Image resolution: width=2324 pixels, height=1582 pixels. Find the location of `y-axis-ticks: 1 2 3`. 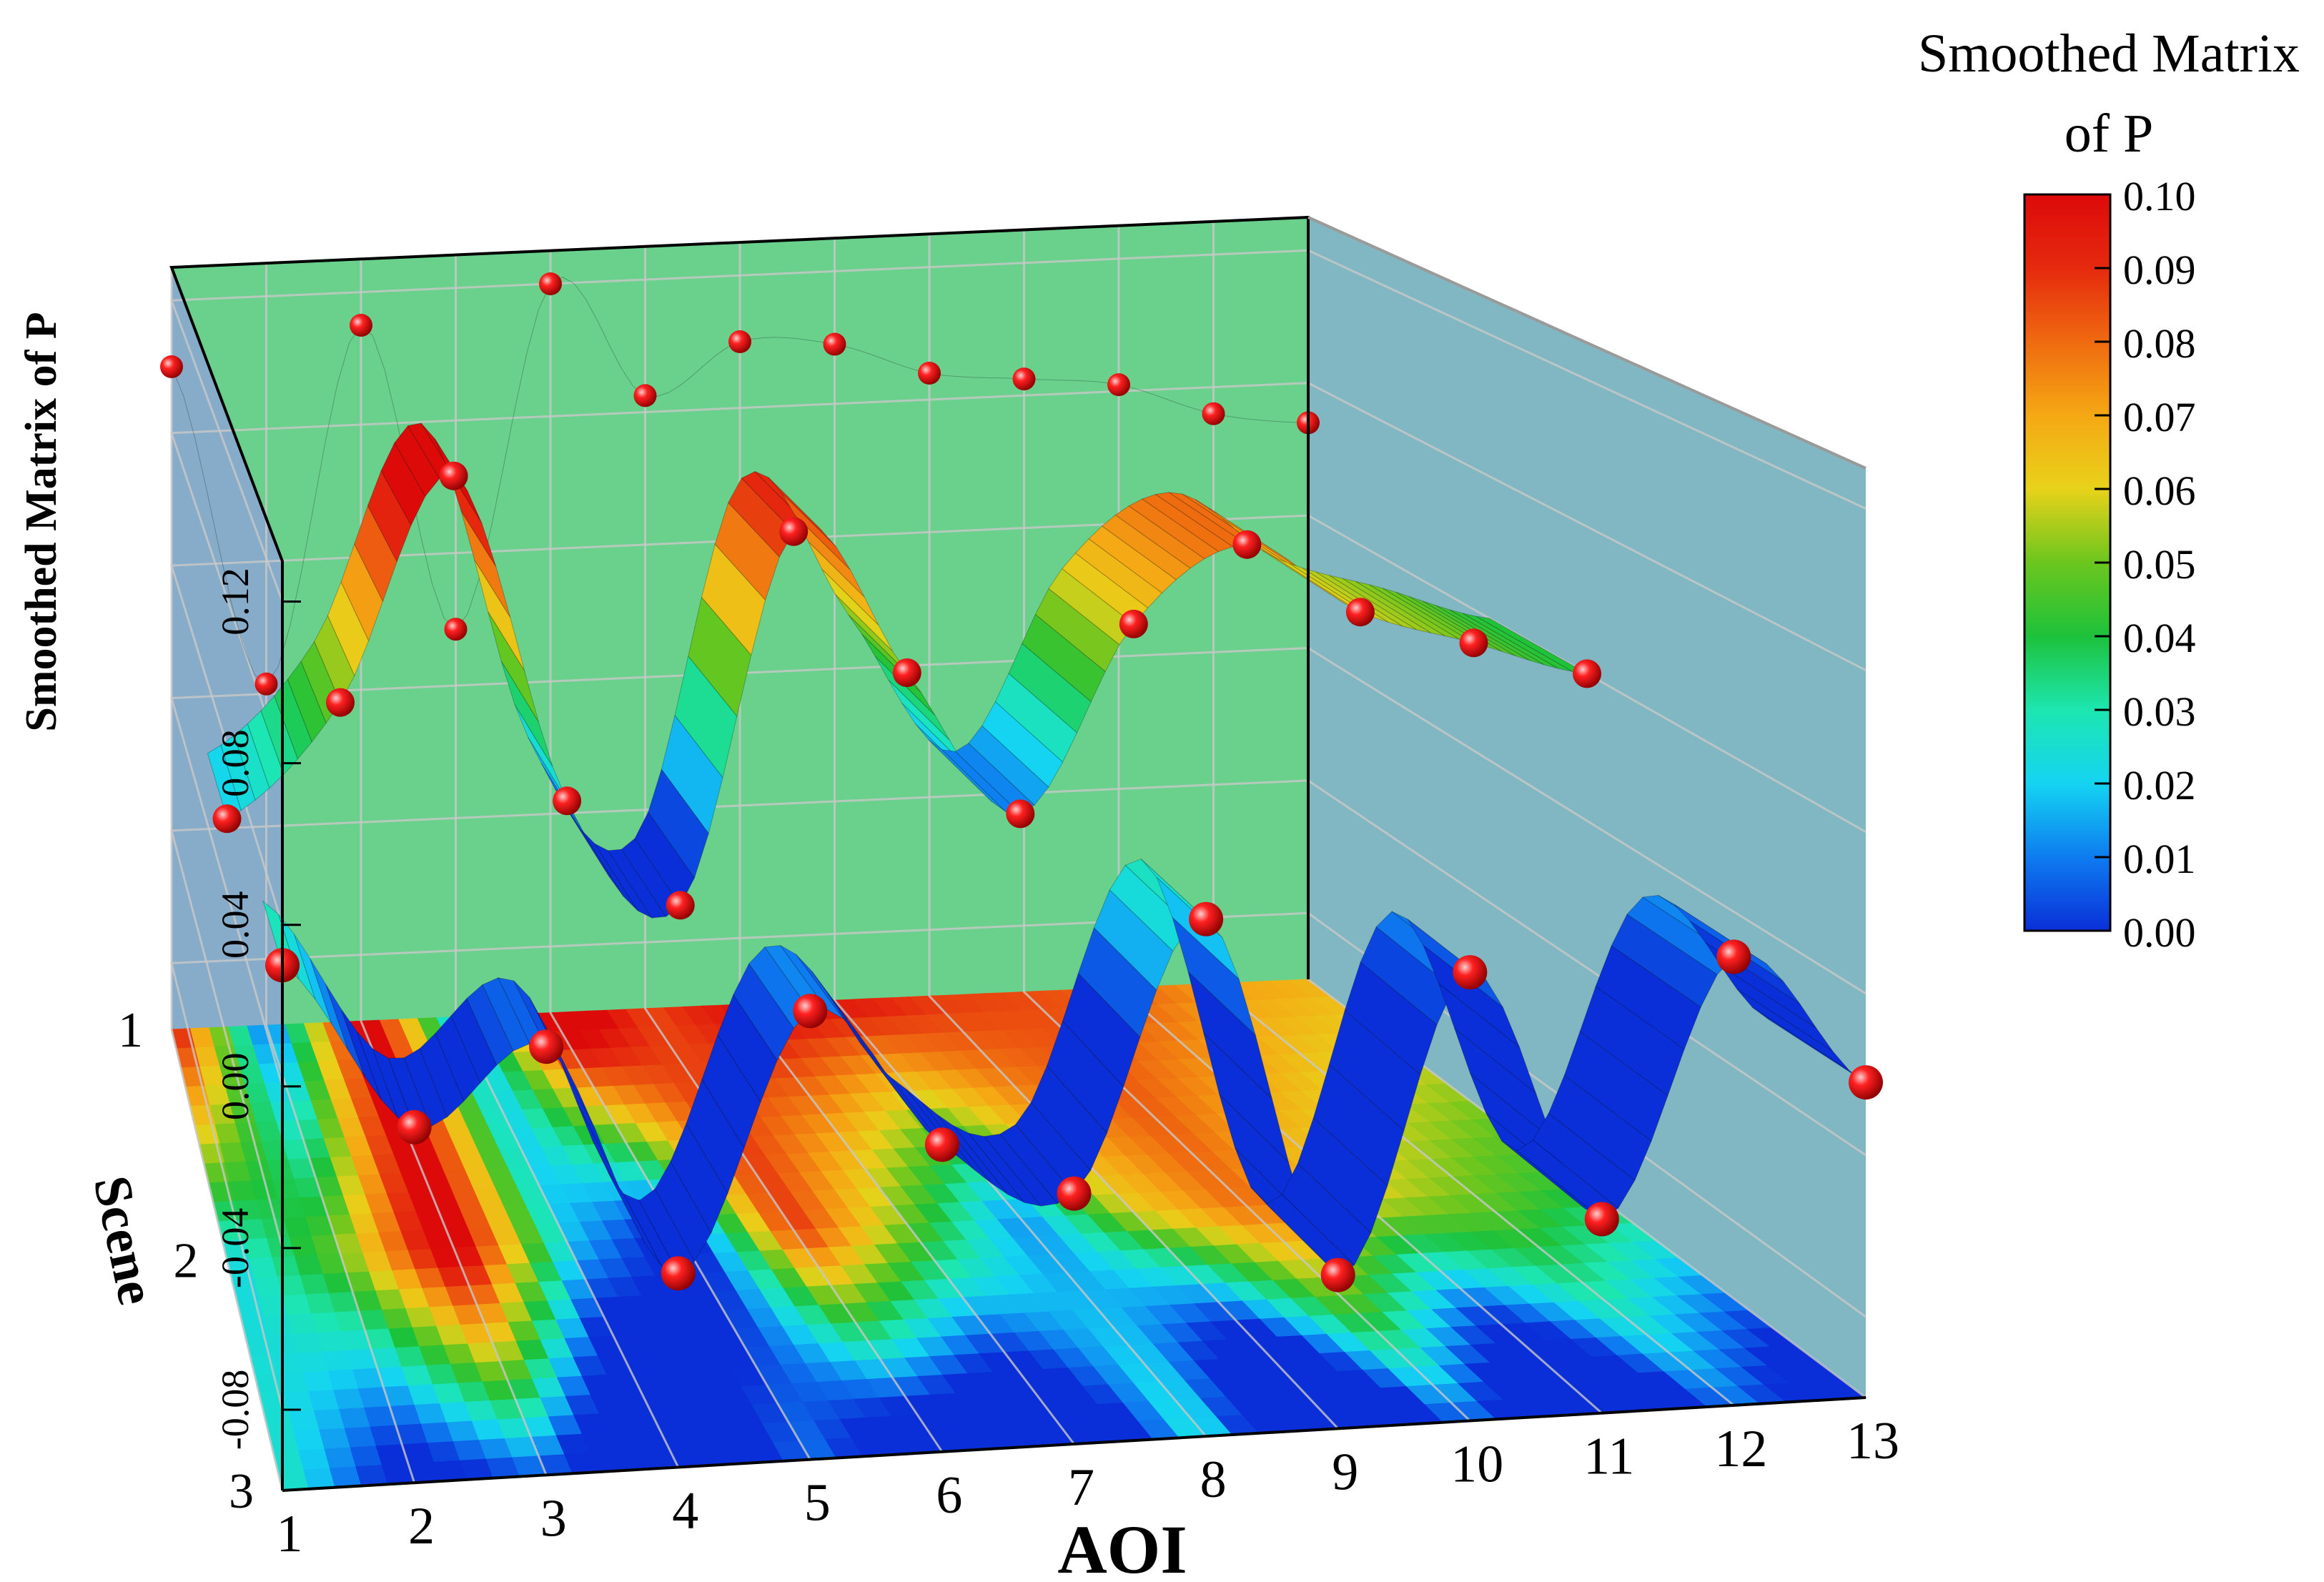

y-axis-ticks: 1 2 3 is located at coordinates (186, 1261).